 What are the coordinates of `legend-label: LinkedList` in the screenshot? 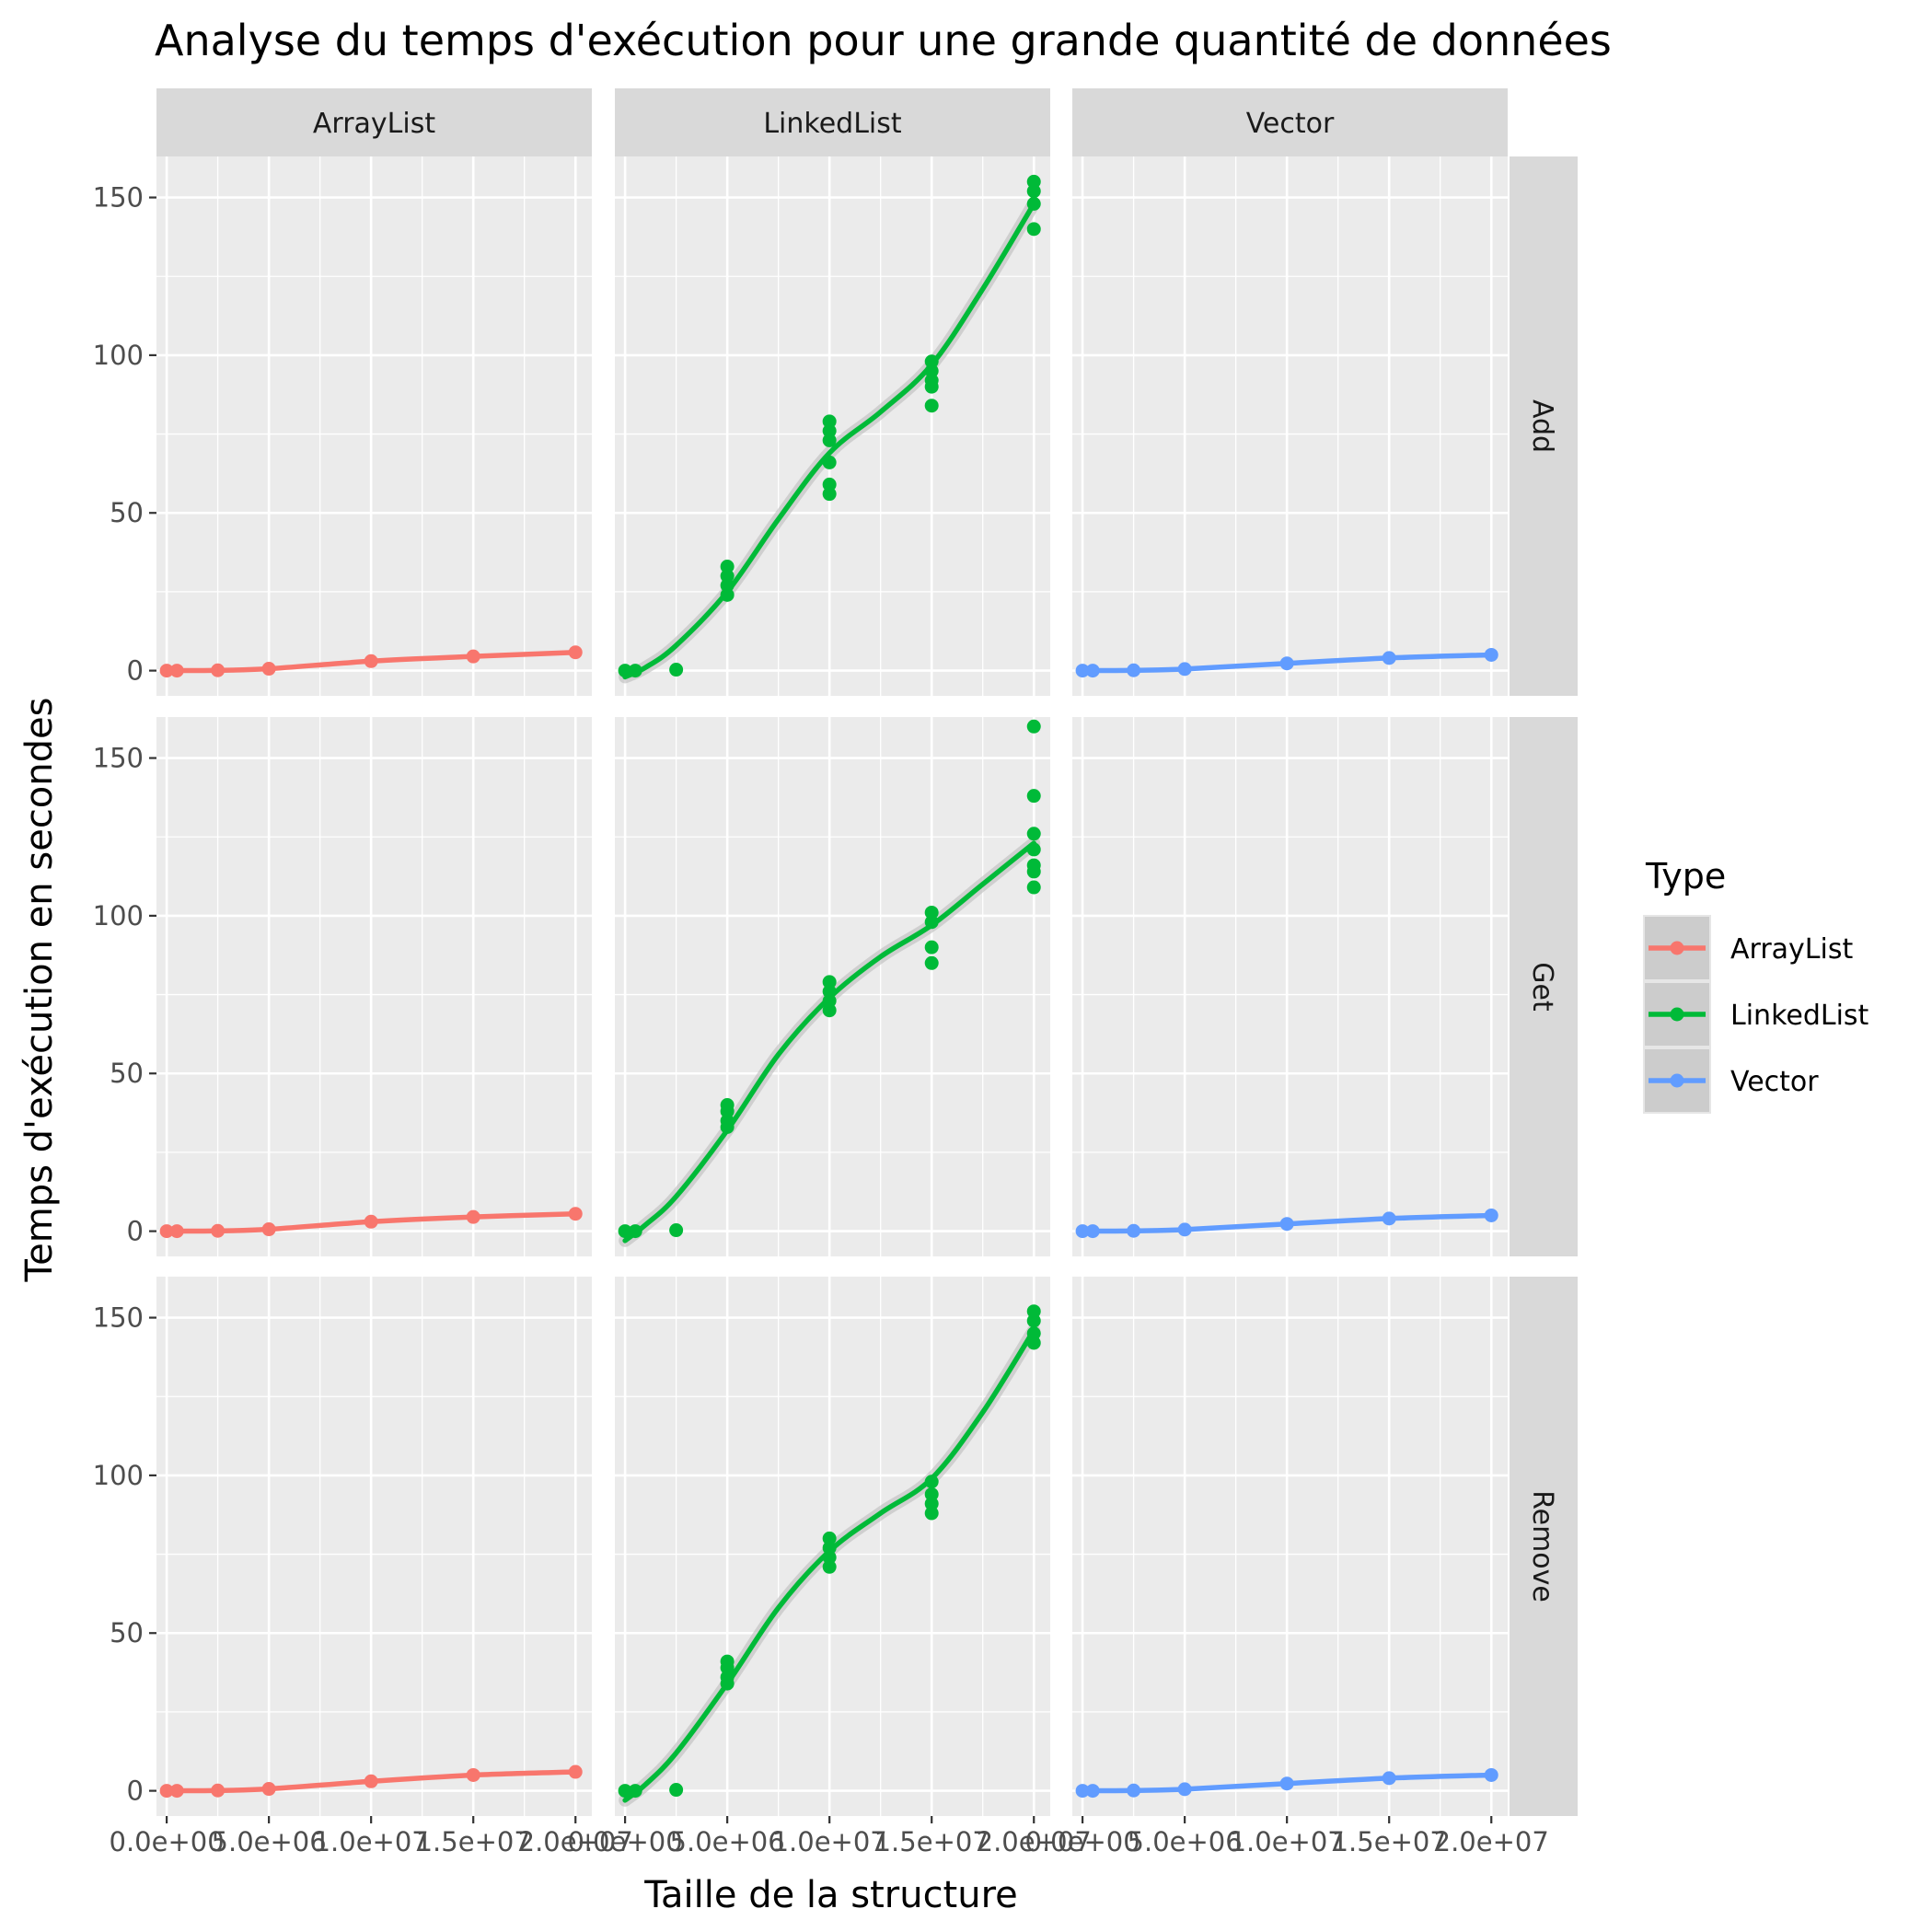 It's located at (1800, 1016).